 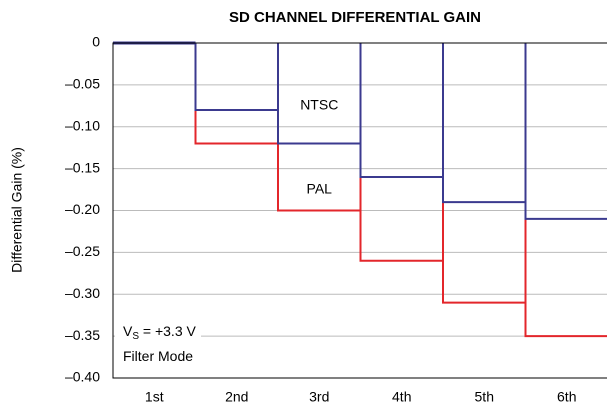 What do you see at coordinates (82, 209) in the screenshot?
I see `y-tick-label: –0.20` at bounding box center [82, 209].